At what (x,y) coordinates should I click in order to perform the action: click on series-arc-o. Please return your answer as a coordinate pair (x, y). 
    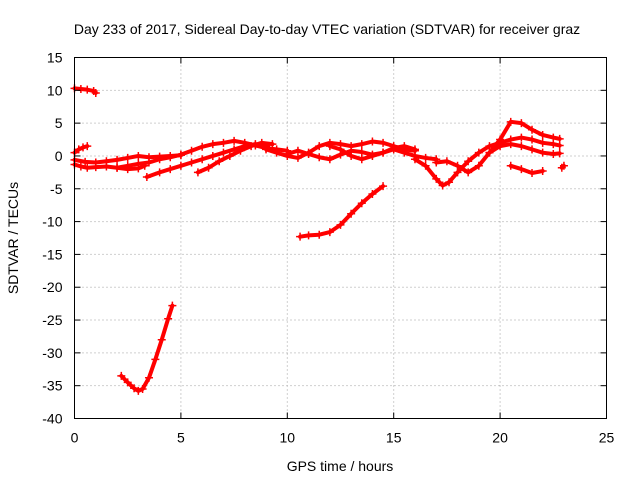
    Looking at the image, I should click on (524, 149).